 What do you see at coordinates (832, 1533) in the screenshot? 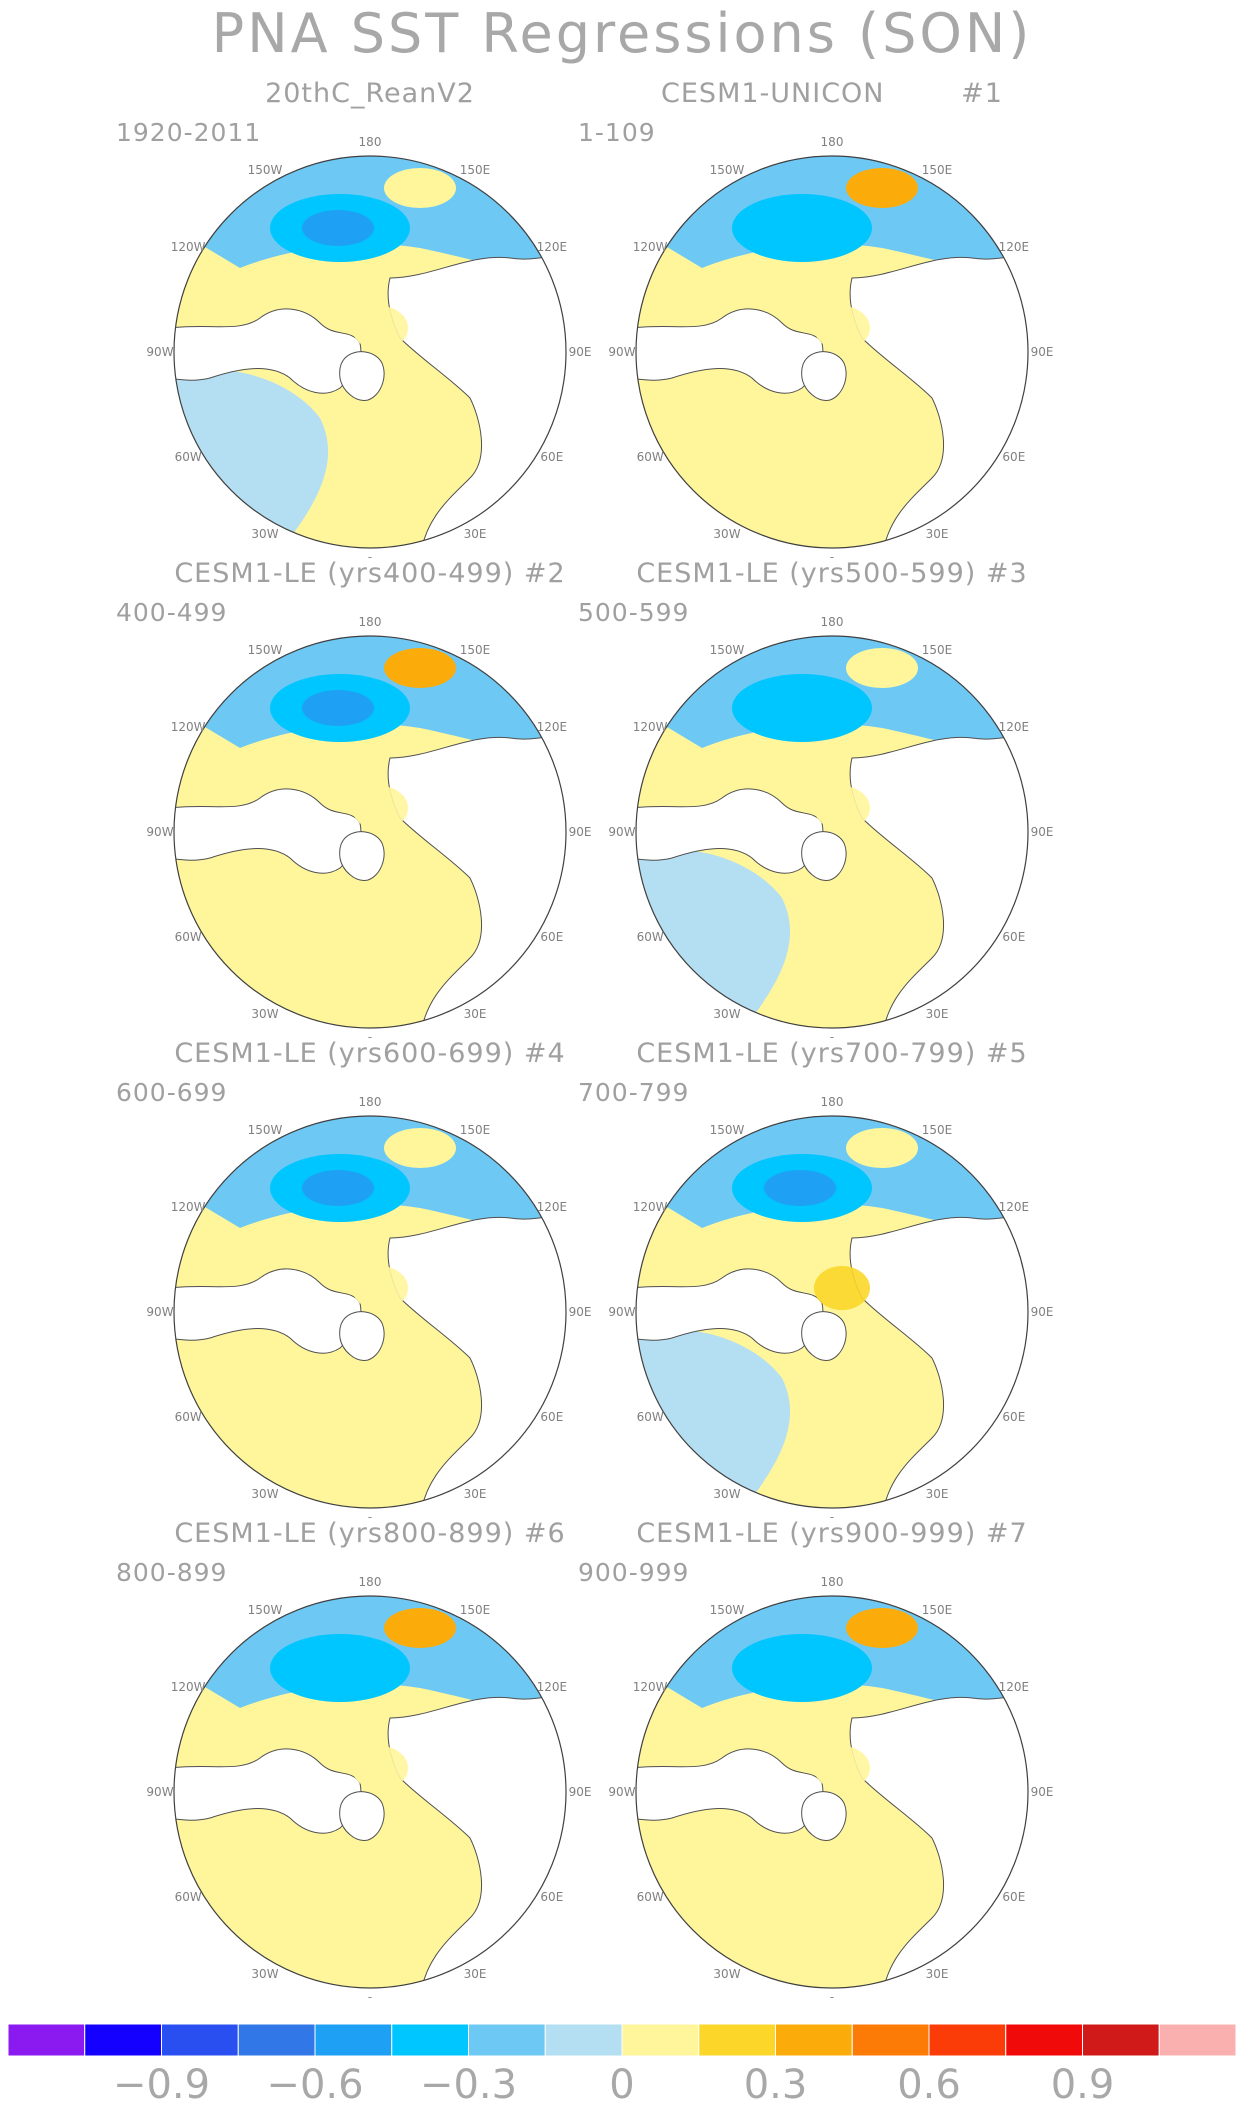
I see `panel-title: CESM1-LE (yrs900-999) #7` at bounding box center [832, 1533].